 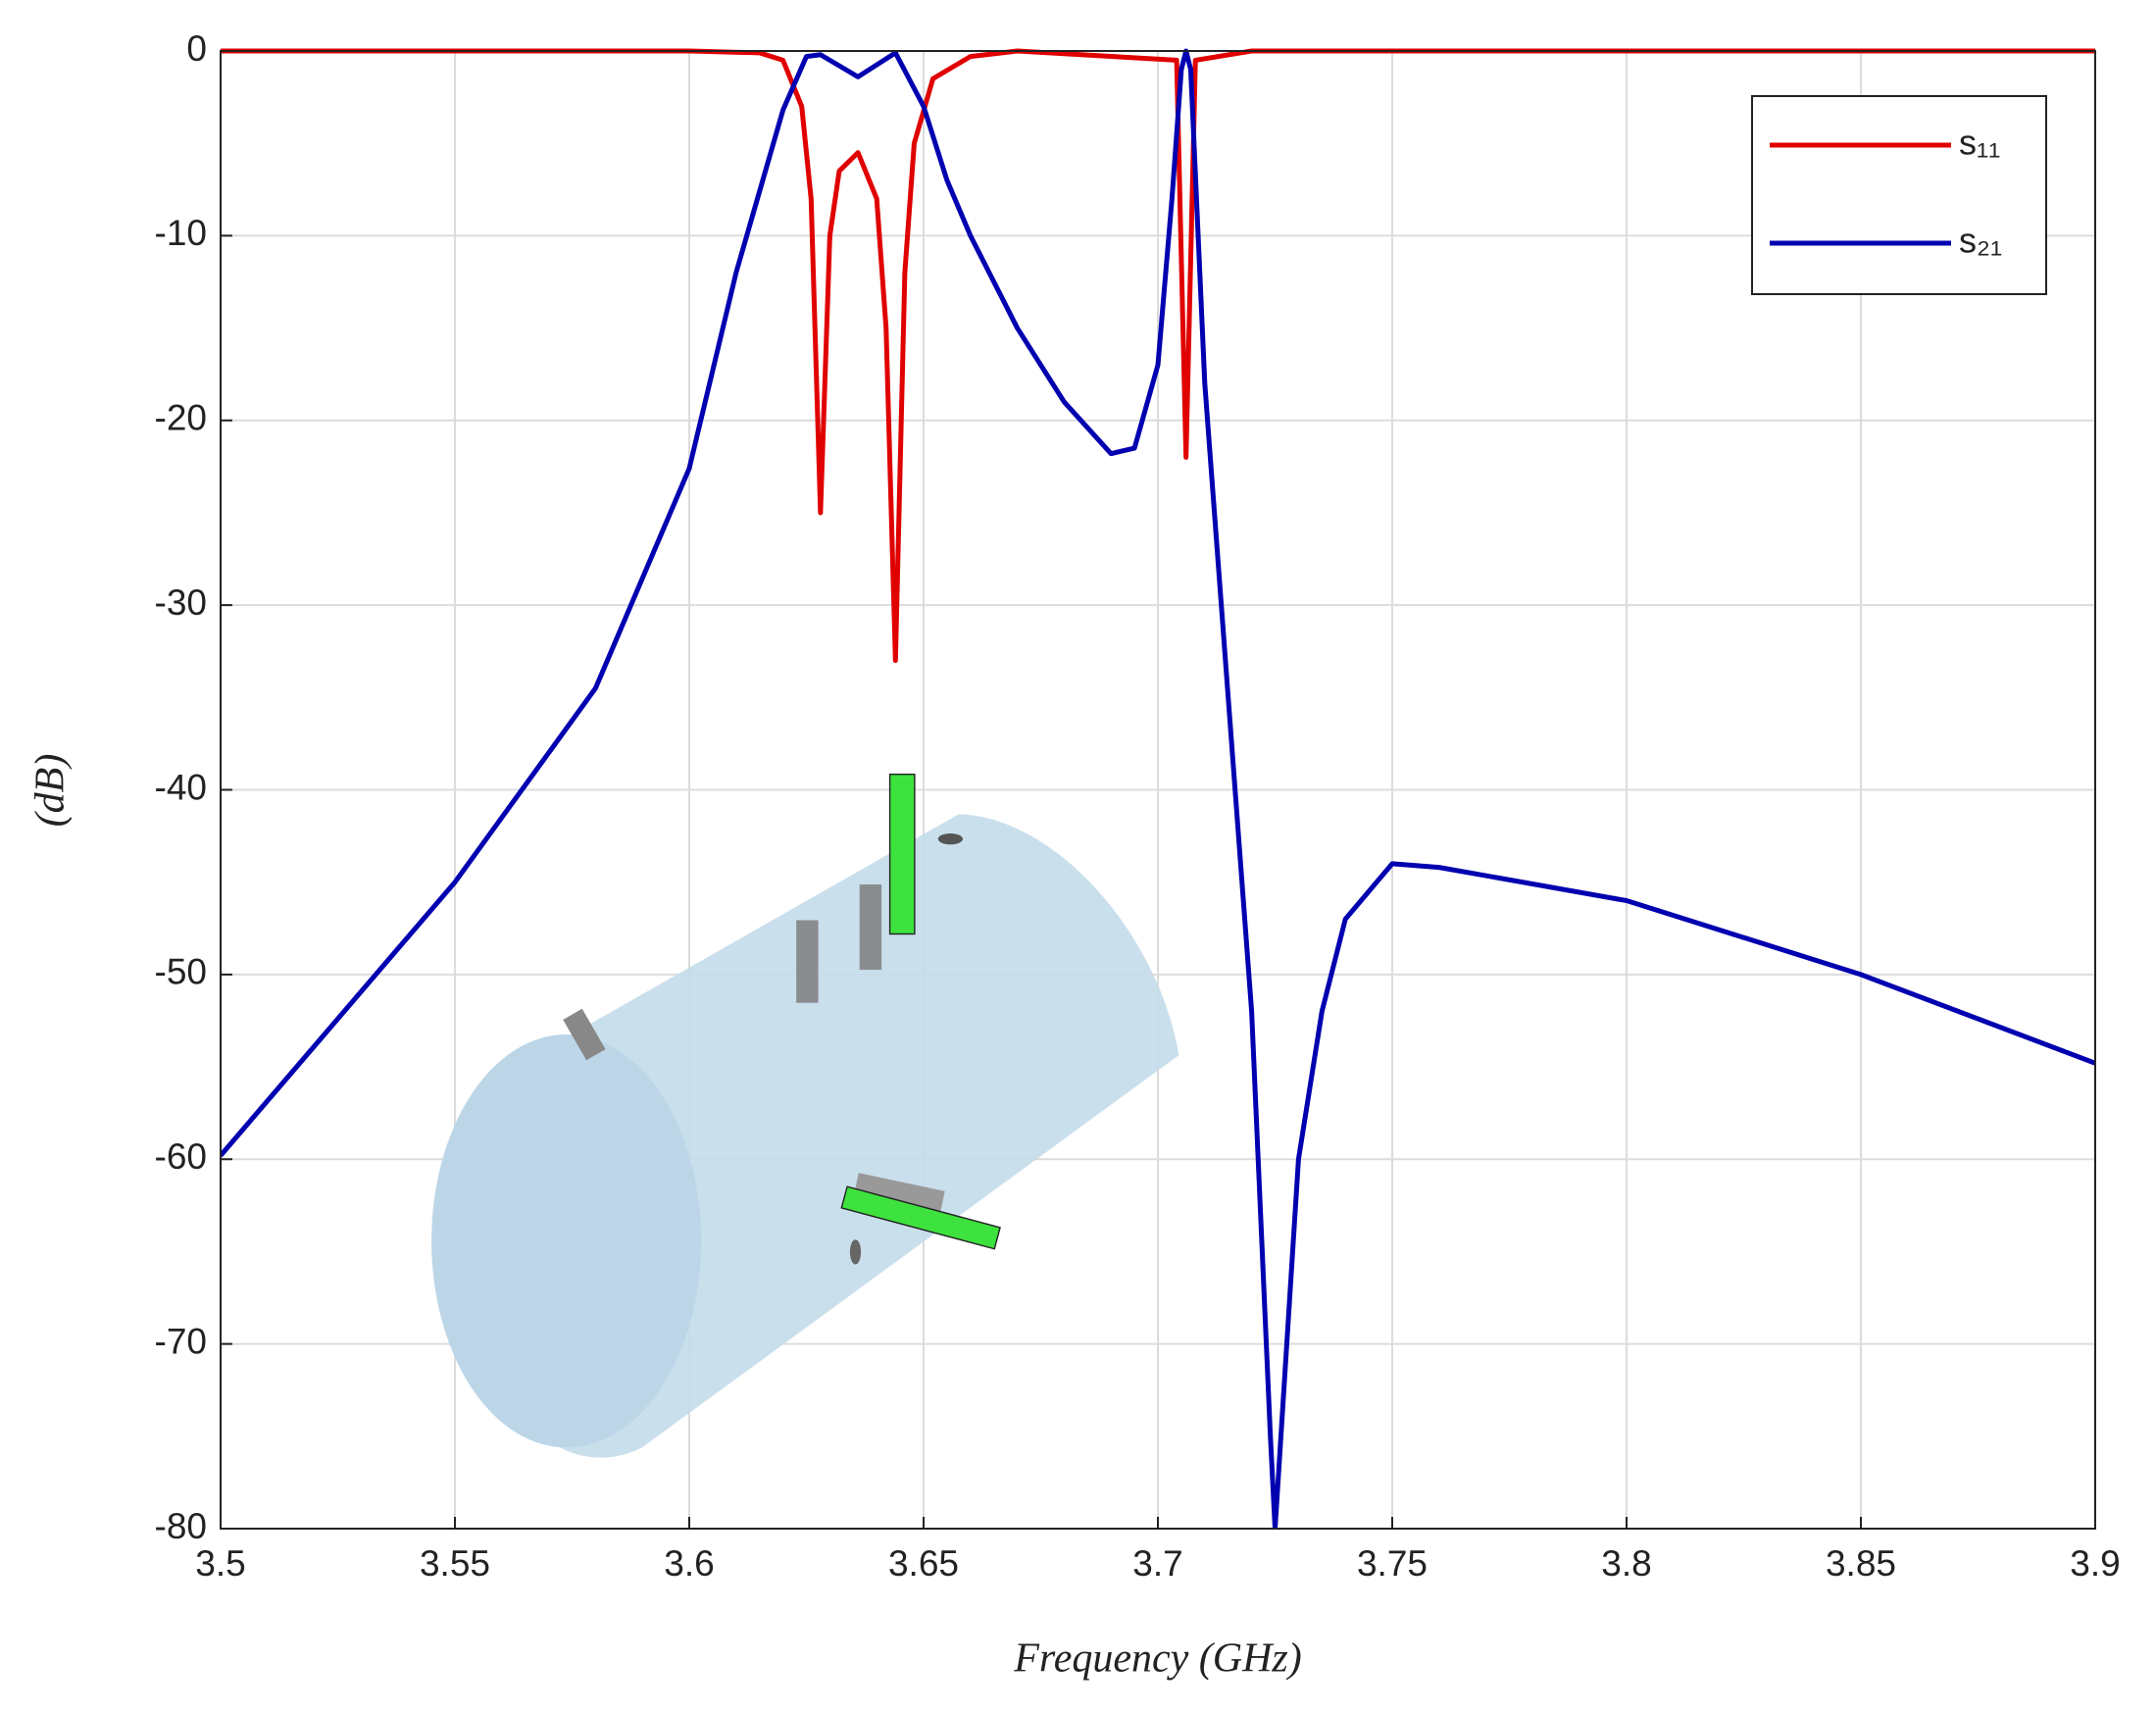 I want to click on x-tick-label: 3.65, so click(x=923, y=1563).